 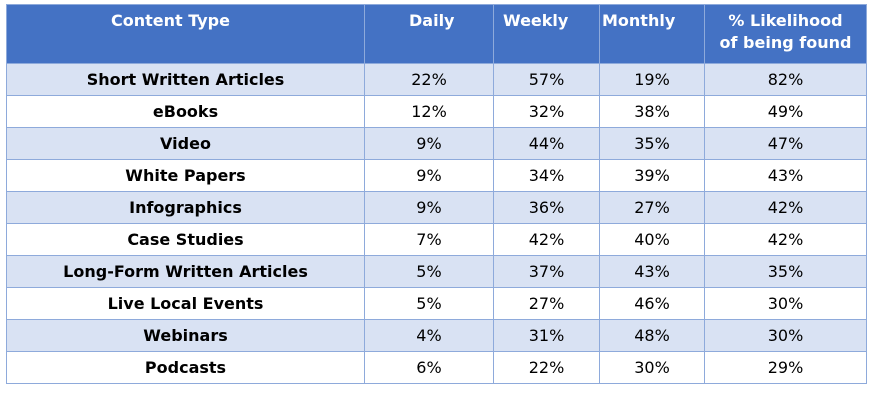 What do you see at coordinates (185, 303) in the screenshot?
I see `cell-content-type: Live Local Events` at bounding box center [185, 303].